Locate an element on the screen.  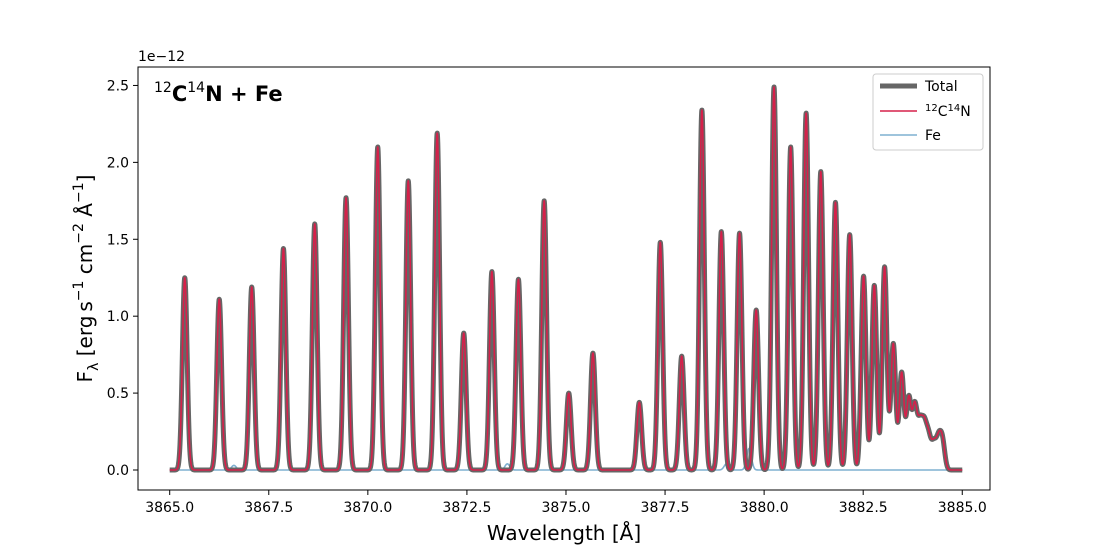
y-axis-label: Fλ [erg s−1 cm−2 Å−1] is located at coordinates (86, 279).